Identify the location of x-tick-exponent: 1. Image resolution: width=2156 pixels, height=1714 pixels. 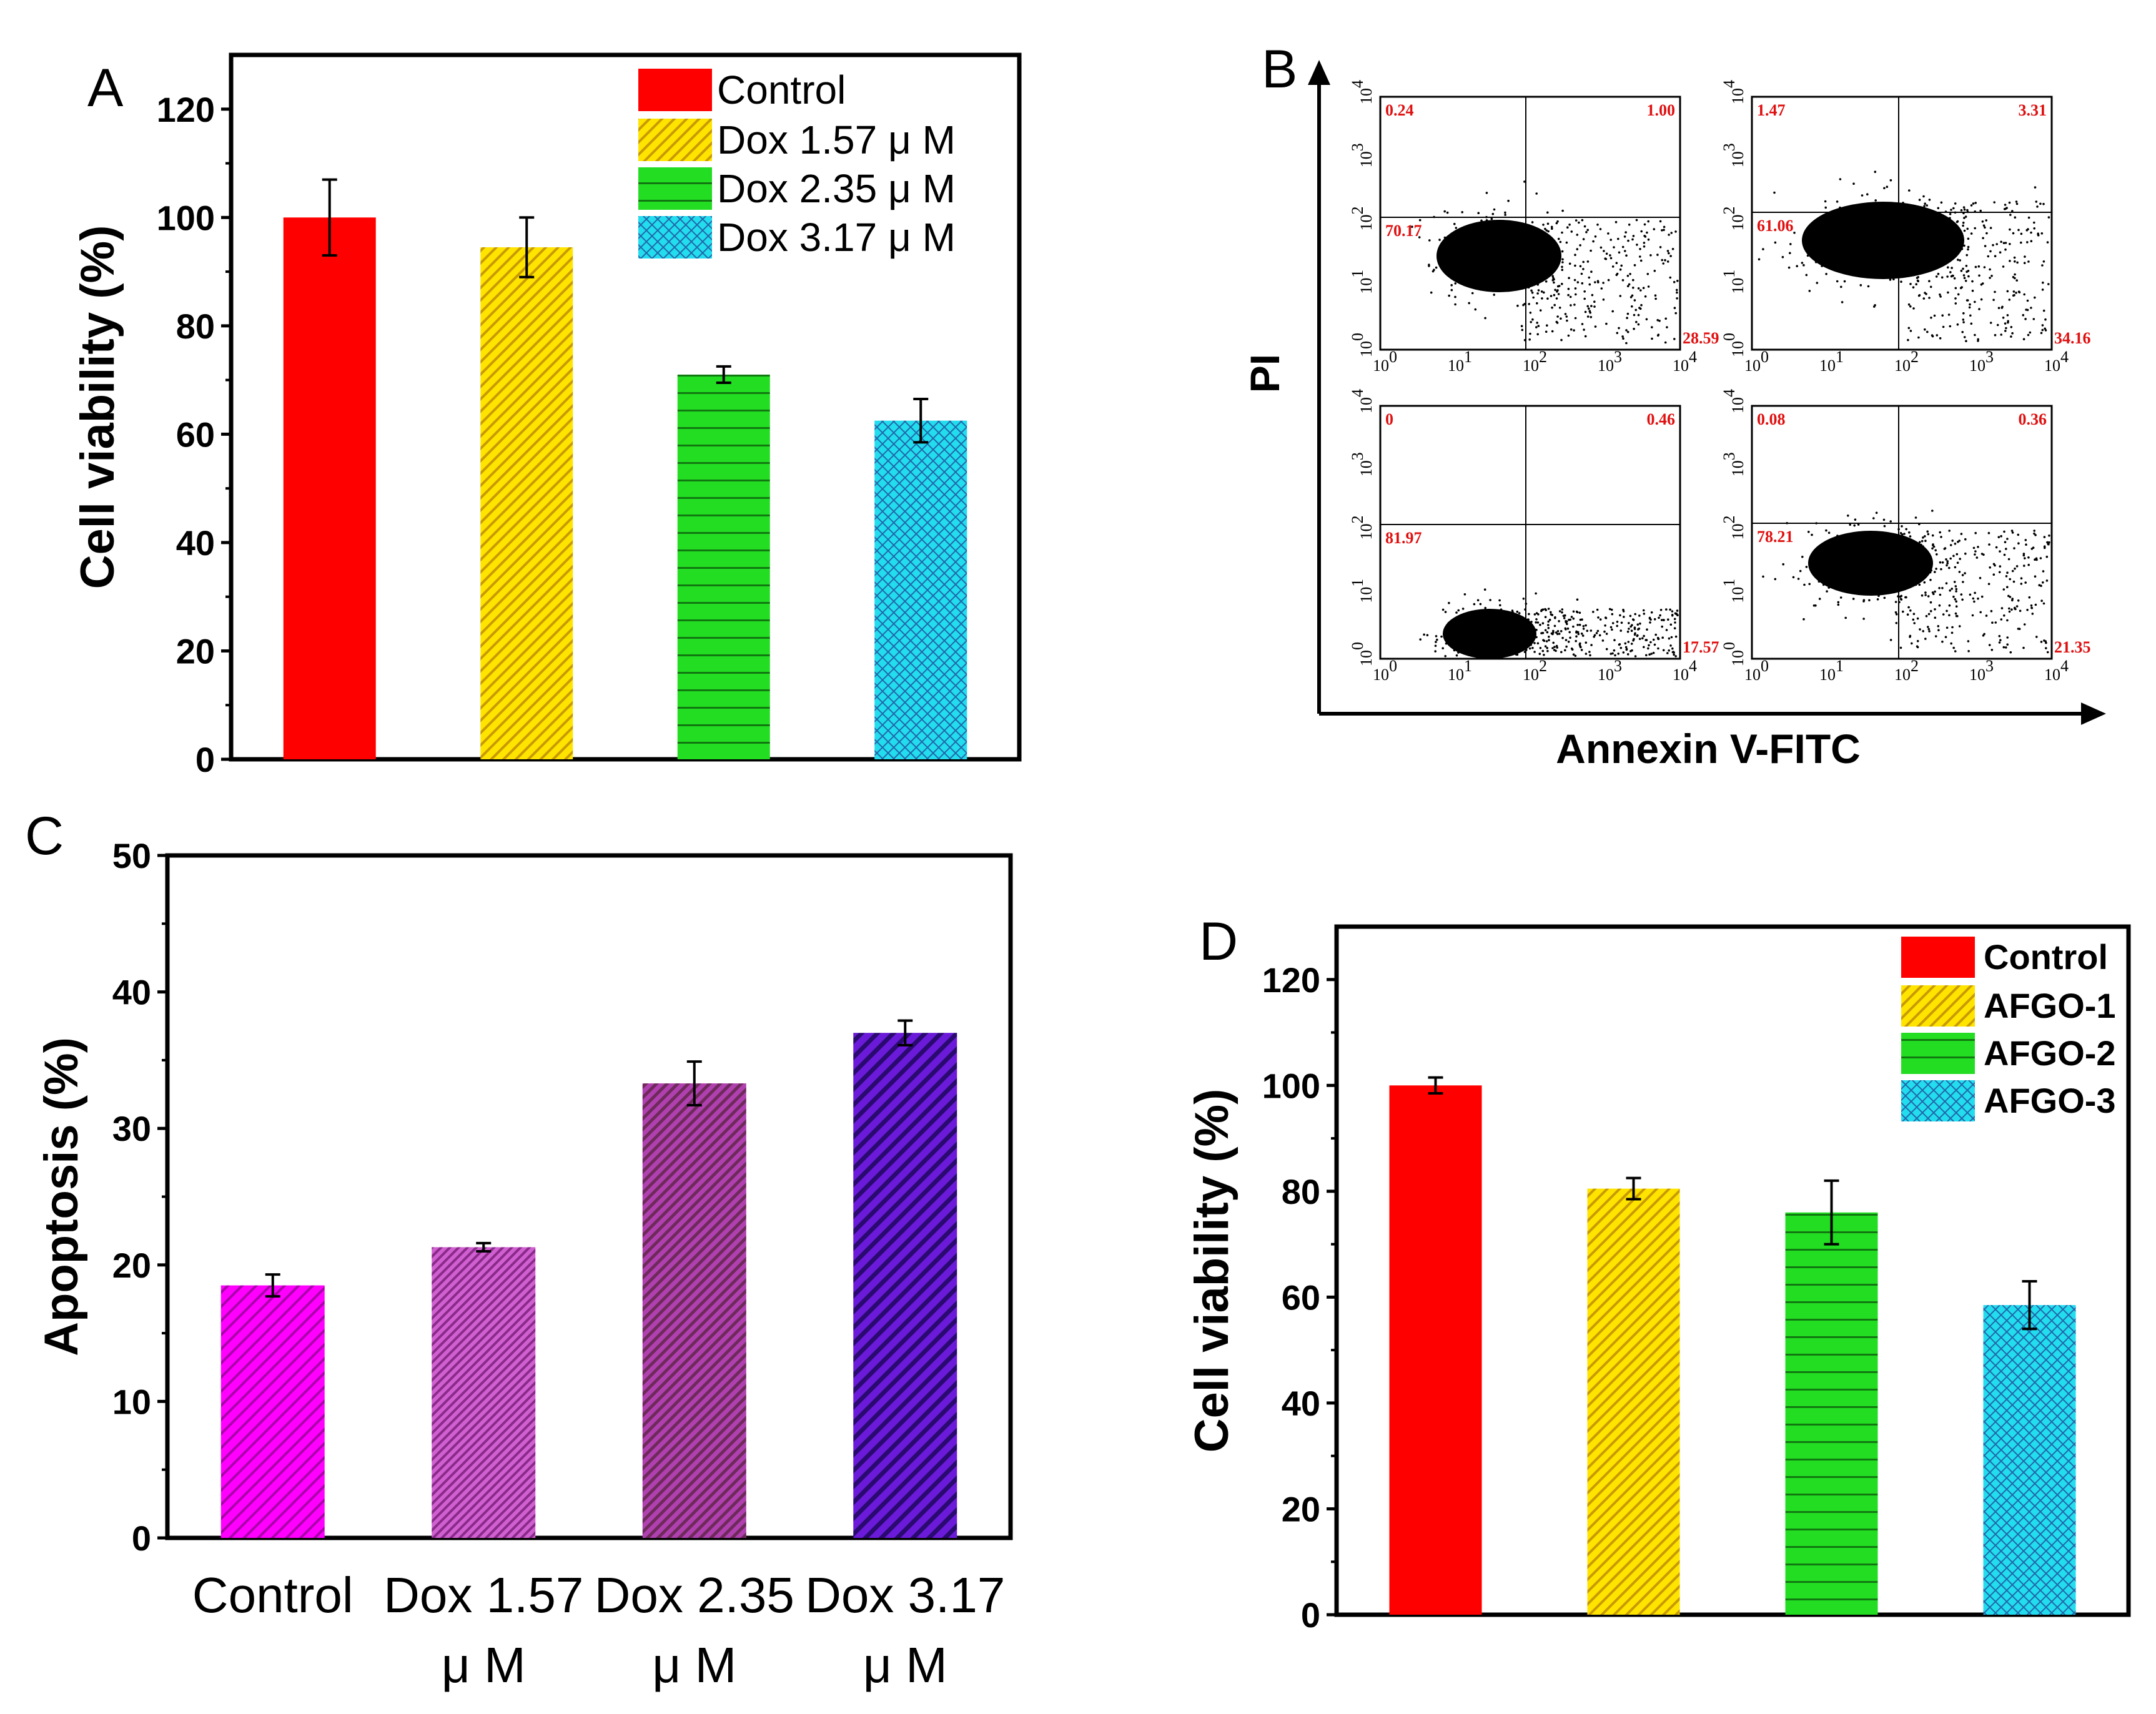
(1468, 357).